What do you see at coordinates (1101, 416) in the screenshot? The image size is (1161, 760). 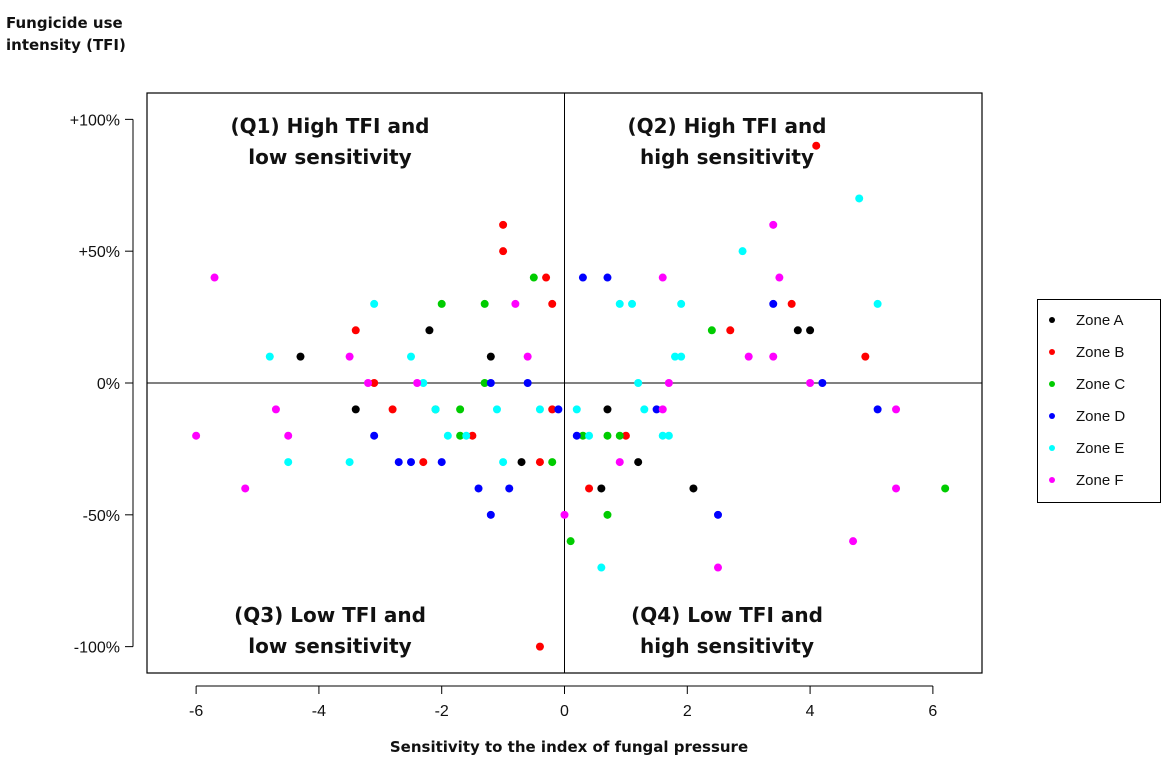 I see `legend-label-zone-d: Zone D` at bounding box center [1101, 416].